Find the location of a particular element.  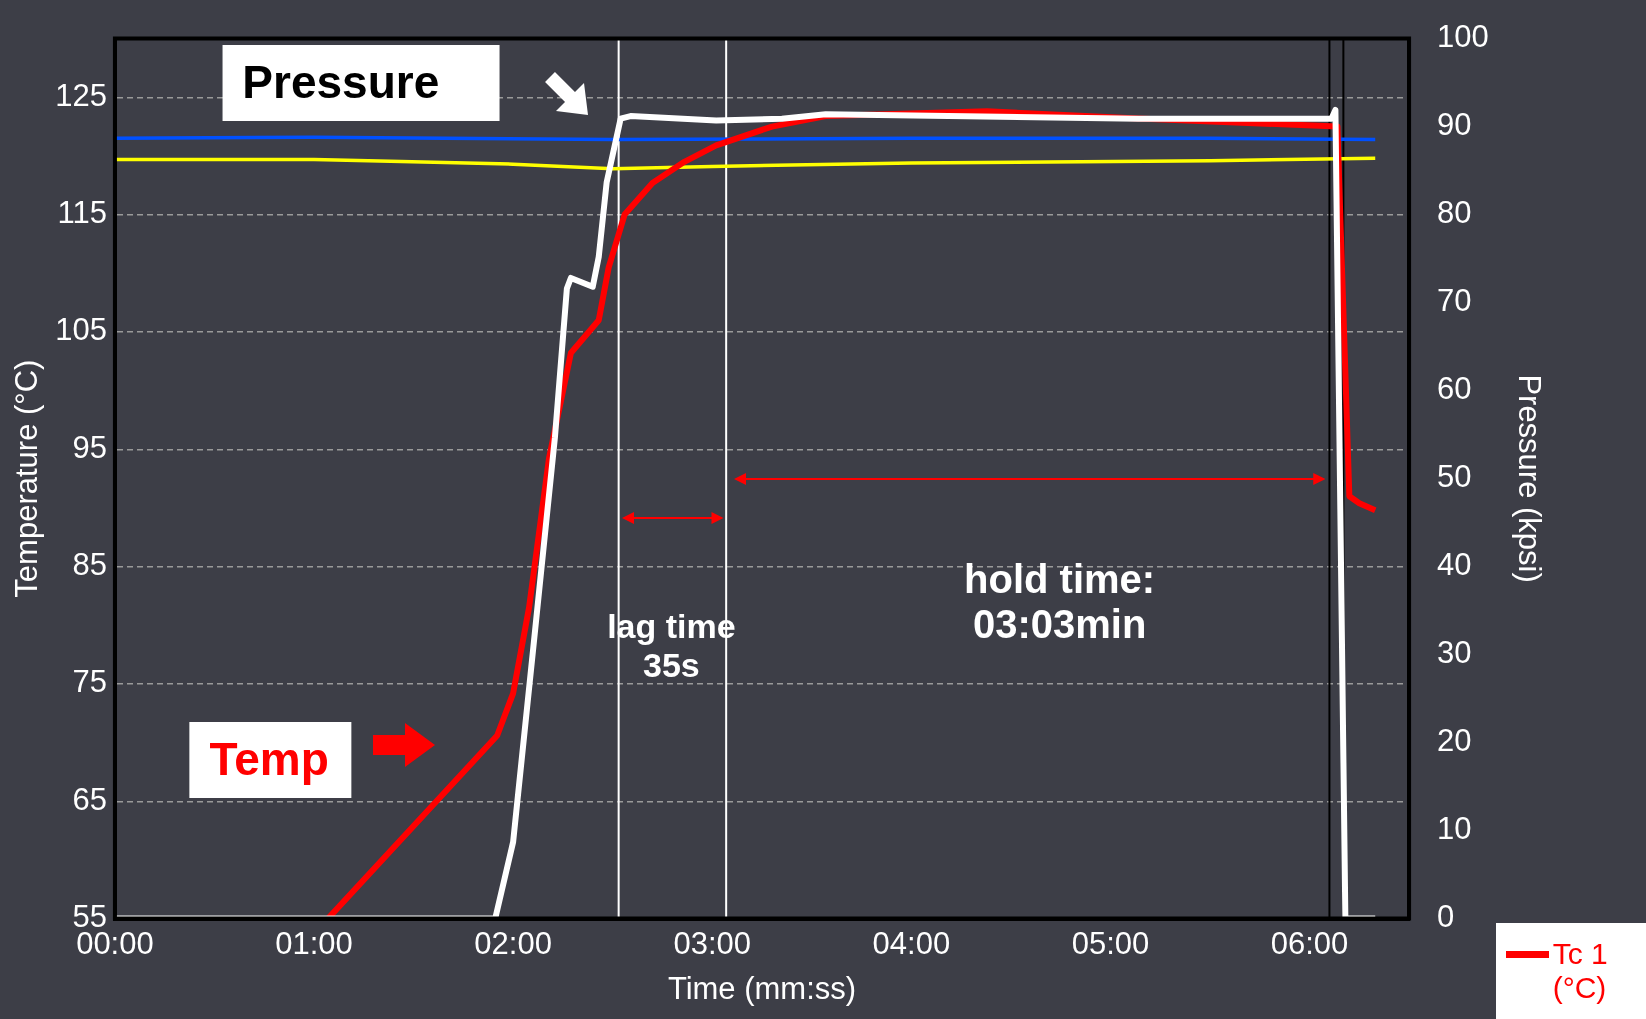

x-tick-label: 01:00 is located at coordinates (314, 943).